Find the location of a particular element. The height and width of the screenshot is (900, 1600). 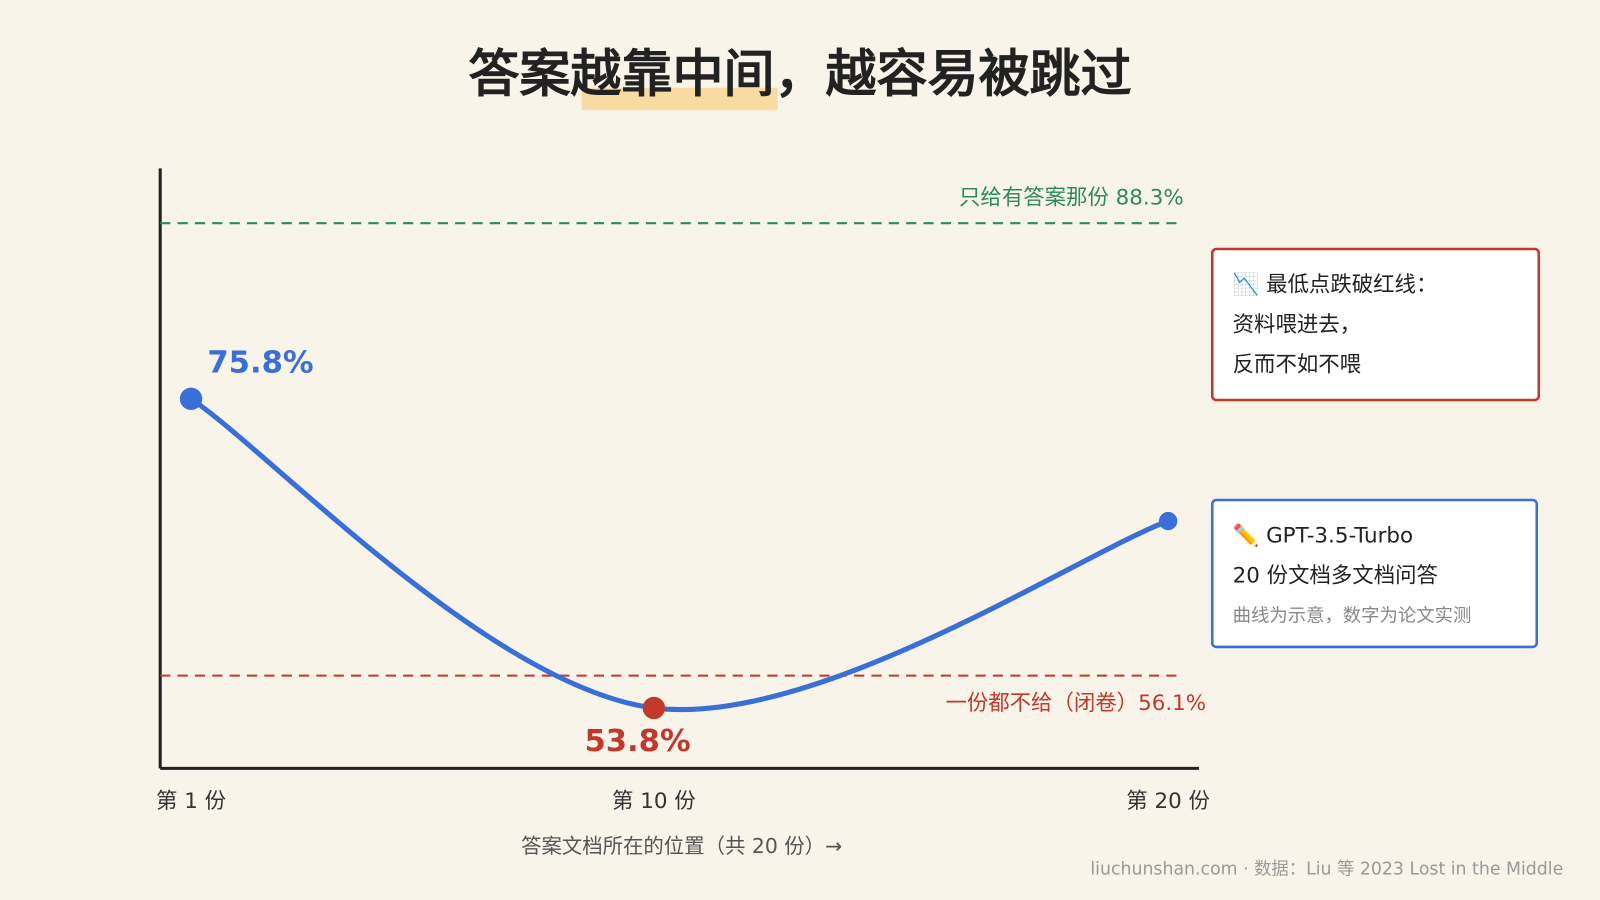

note-text: 反而不如不喂 is located at coordinates (1297, 364).